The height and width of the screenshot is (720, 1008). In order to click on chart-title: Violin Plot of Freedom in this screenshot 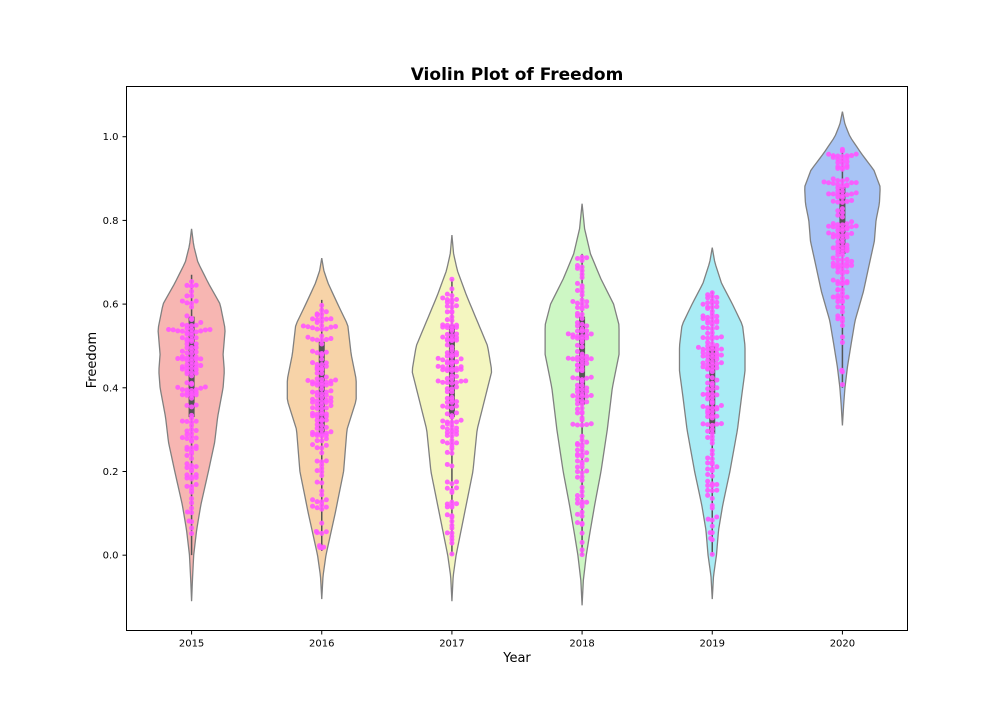, I will do `click(517, 75)`.